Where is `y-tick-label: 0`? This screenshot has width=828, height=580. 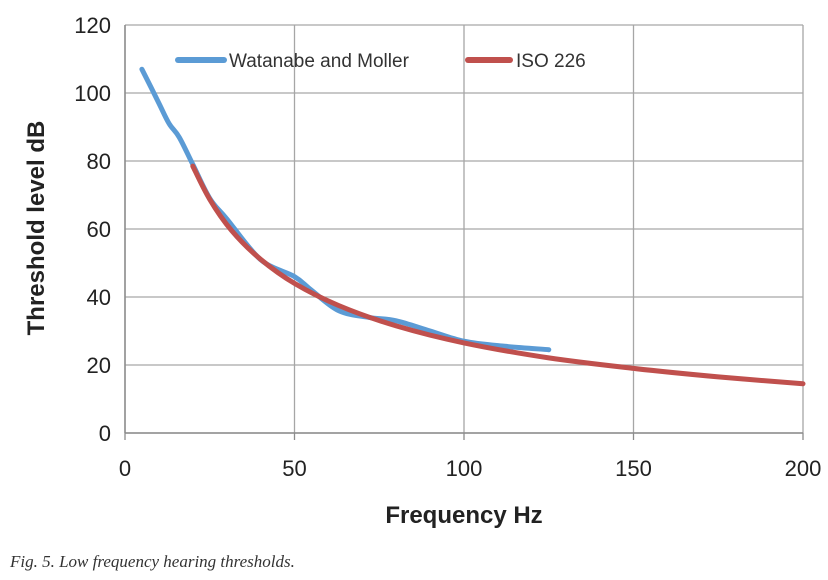
y-tick-label: 0 is located at coordinates (105, 433).